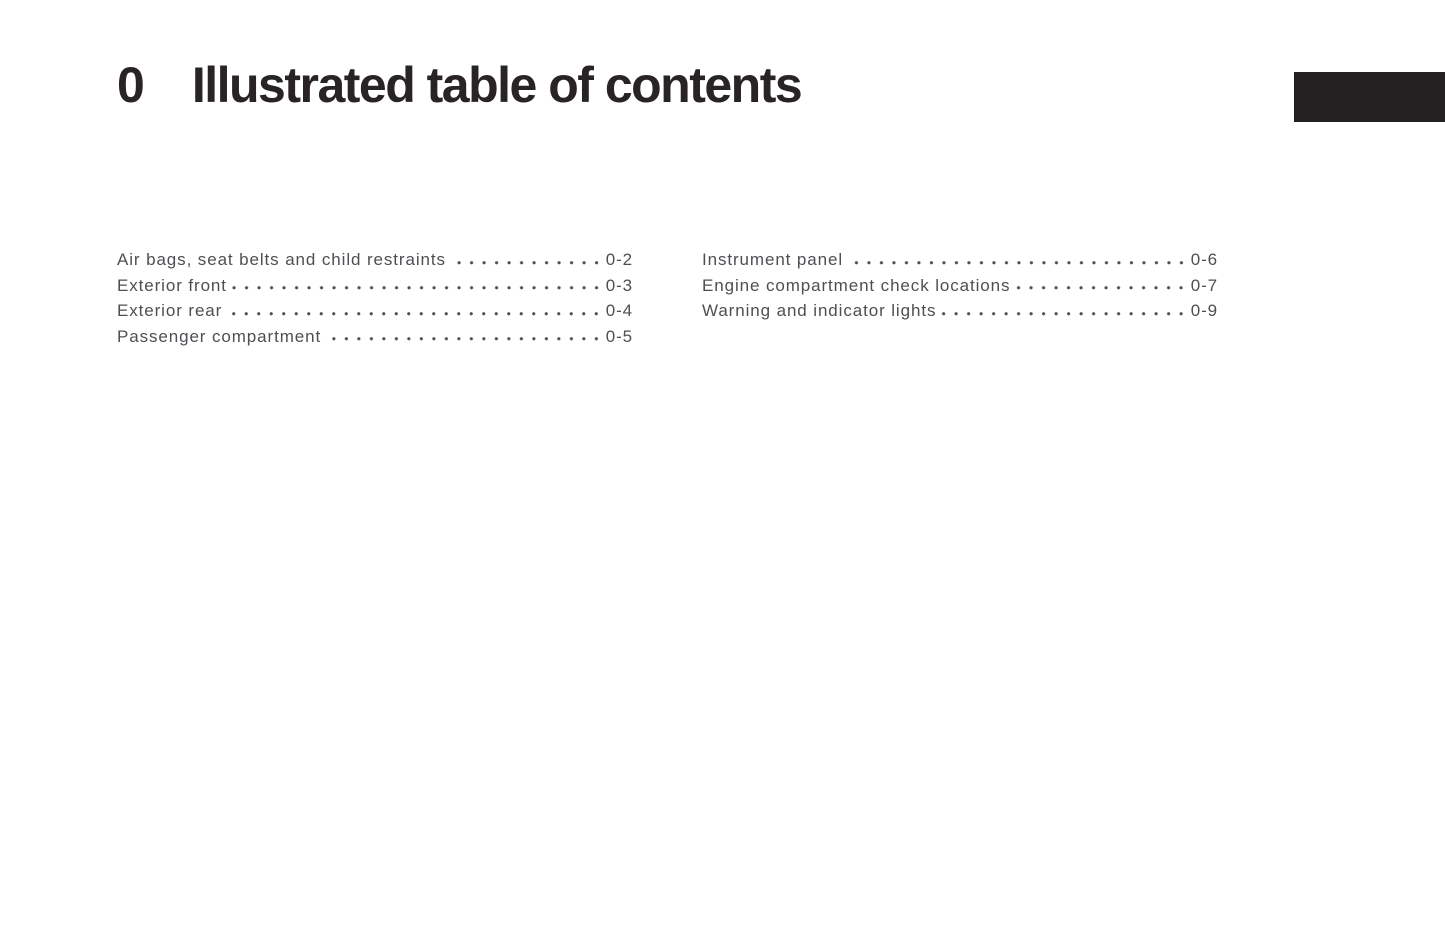 The image size is (1445, 929). What do you see at coordinates (819, 310) in the screenshot?
I see `toc-entry-label: Warning and indicator lights` at bounding box center [819, 310].